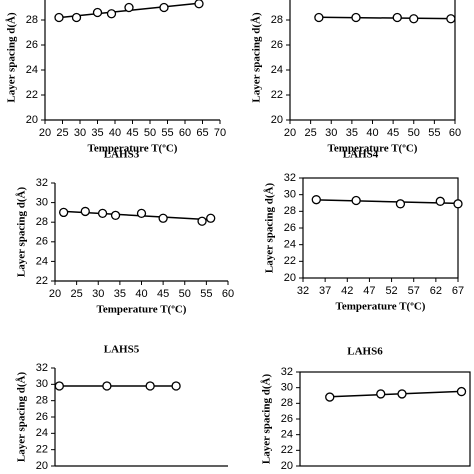 This screenshot has width=474, height=474. I want to click on x-tick-label: 62, so click(436, 291).